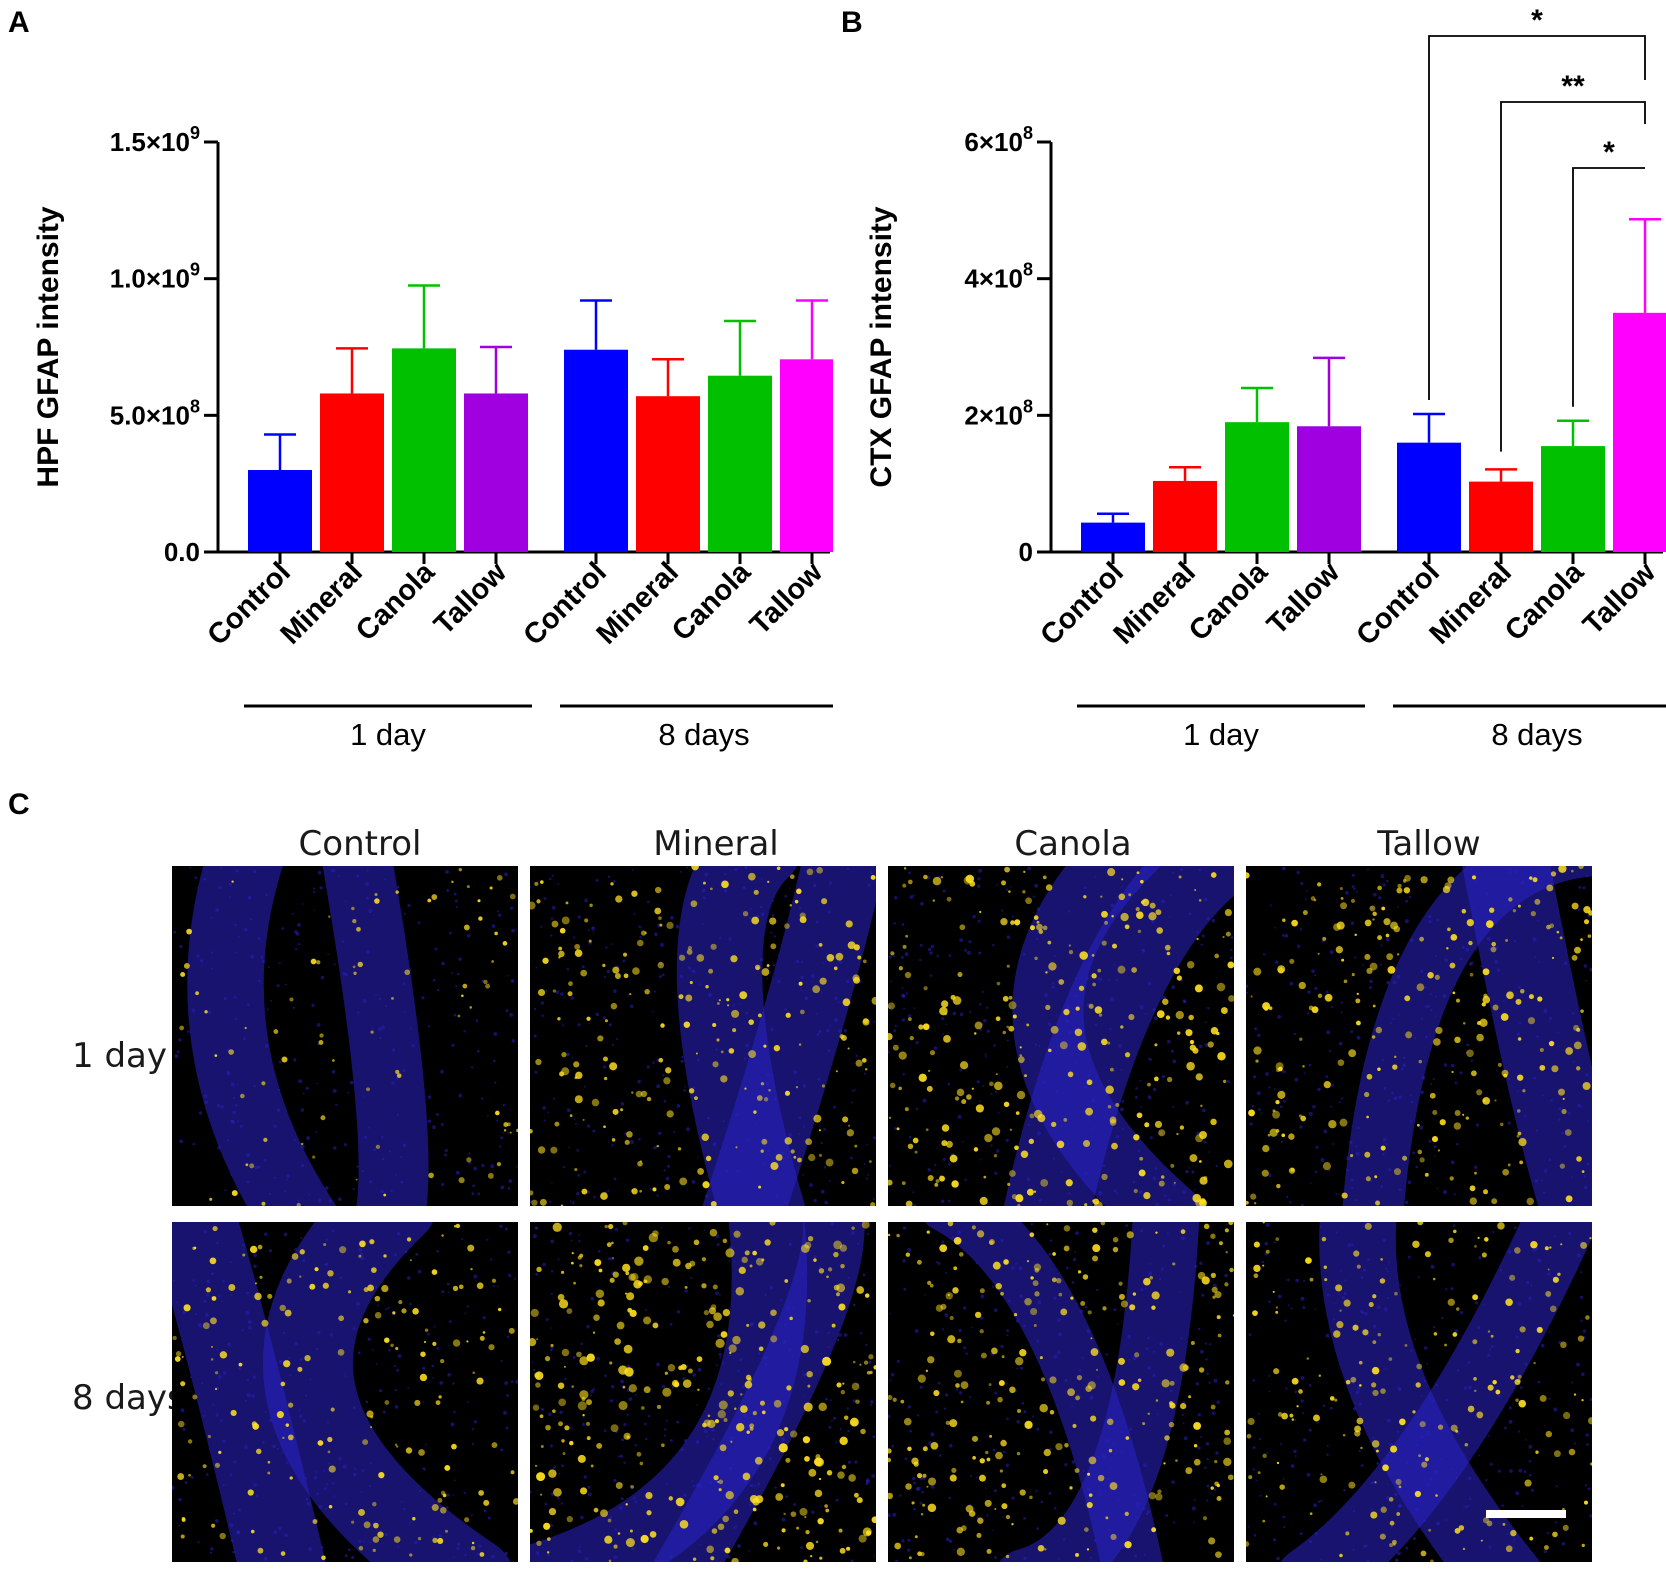 The width and height of the screenshot is (1666, 1574). I want to click on y-tick-label: 1.5×10⁹, so click(155, 140).